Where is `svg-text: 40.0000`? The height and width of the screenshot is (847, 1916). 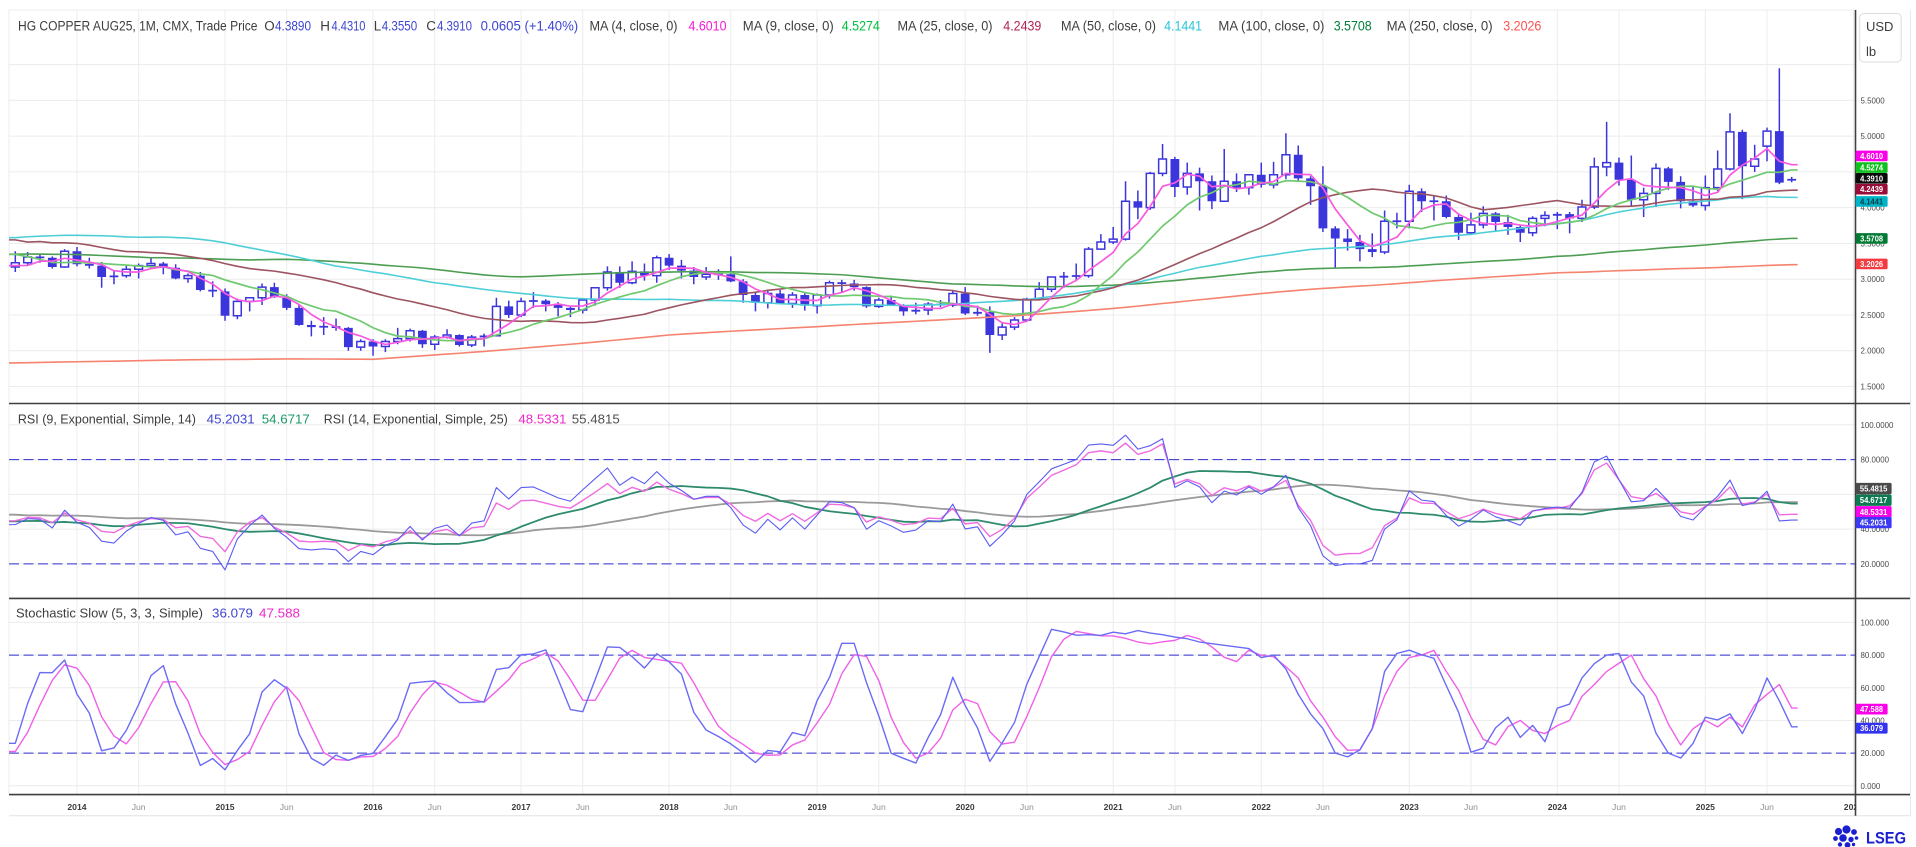 svg-text: 40.0000 is located at coordinates (1875, 529).